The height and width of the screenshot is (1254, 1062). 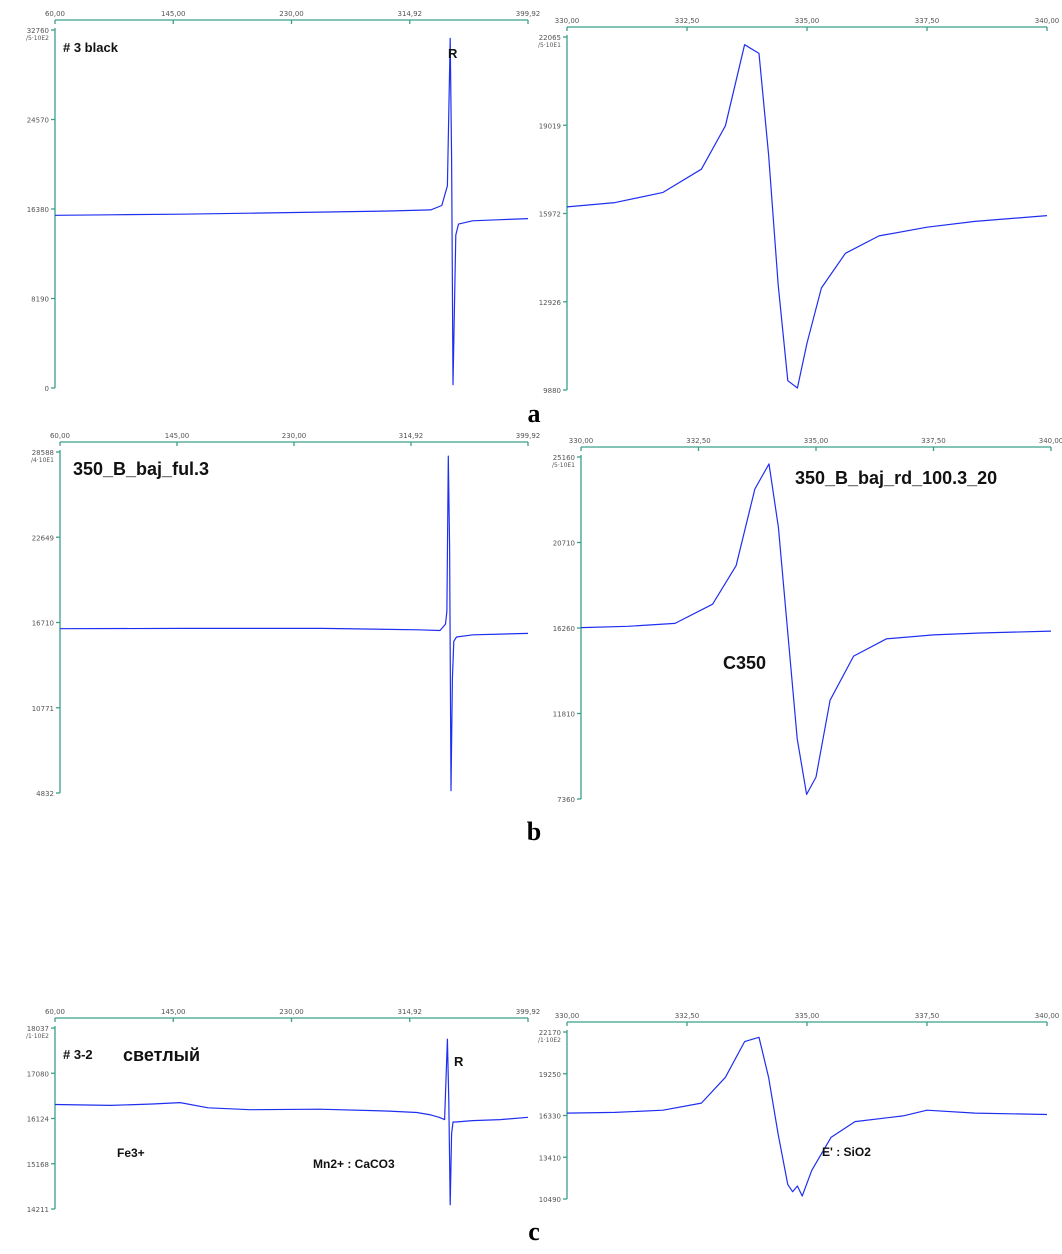 What do you see at coordinates (43, 709) in the screenshot?
I see `y-tick-label: 10771` at bounding box center [43, 709].